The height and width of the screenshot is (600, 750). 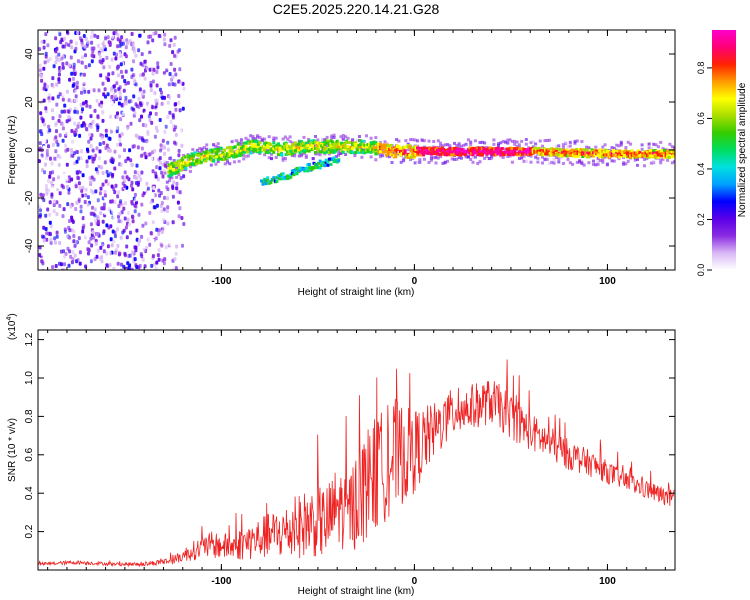 What do you see at coordinates (221, 281) in the screenshot?
I see `x-tick-label: -100` at bounding box center [221, 281].